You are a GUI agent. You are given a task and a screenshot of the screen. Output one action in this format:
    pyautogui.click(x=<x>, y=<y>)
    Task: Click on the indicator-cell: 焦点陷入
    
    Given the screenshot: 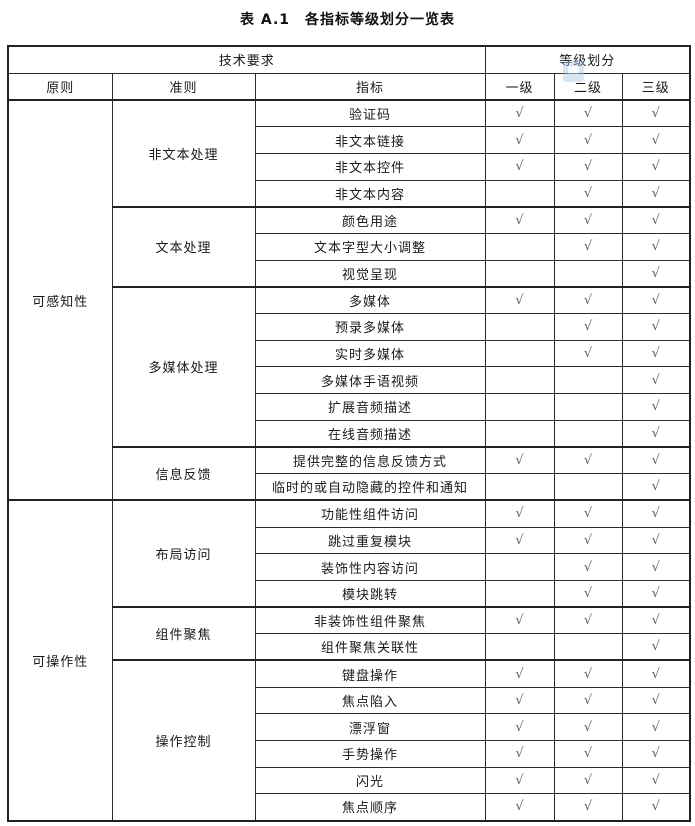 What is the action you would take?
    pyautogui.click(x=370, y=700)
    